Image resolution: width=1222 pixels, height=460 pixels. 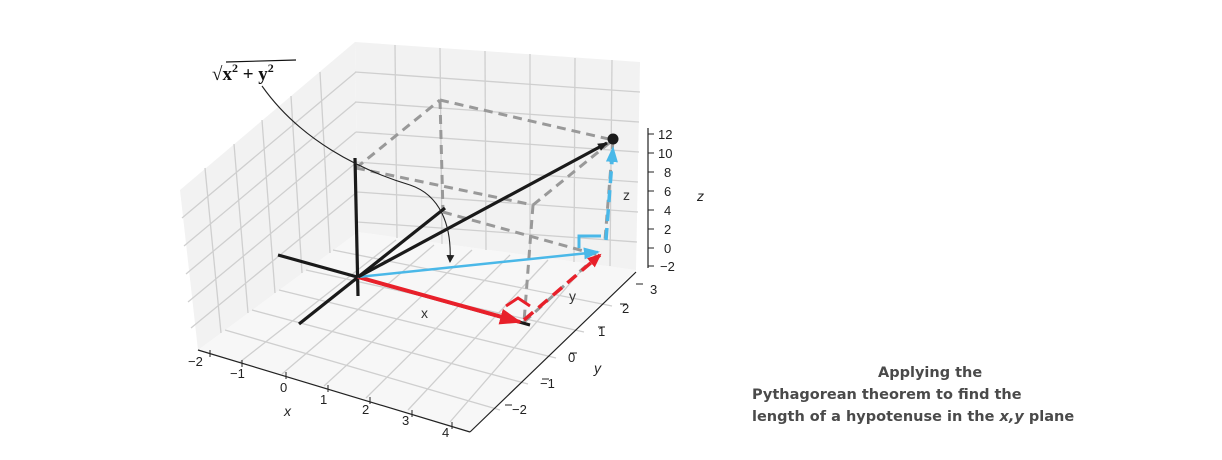 I want to click on x-tick-label: 0, so click(x=283, y=387).